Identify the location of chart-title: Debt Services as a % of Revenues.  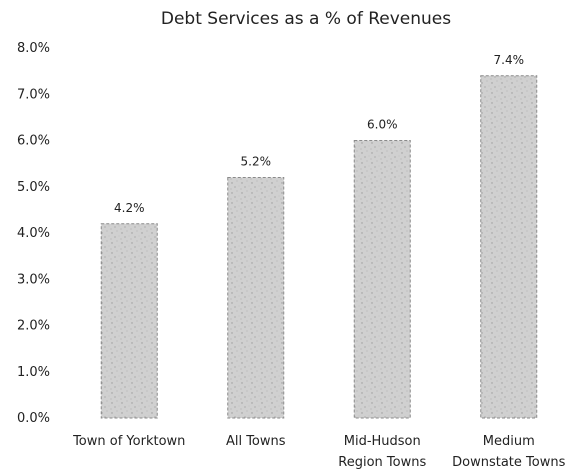
(306, 19).